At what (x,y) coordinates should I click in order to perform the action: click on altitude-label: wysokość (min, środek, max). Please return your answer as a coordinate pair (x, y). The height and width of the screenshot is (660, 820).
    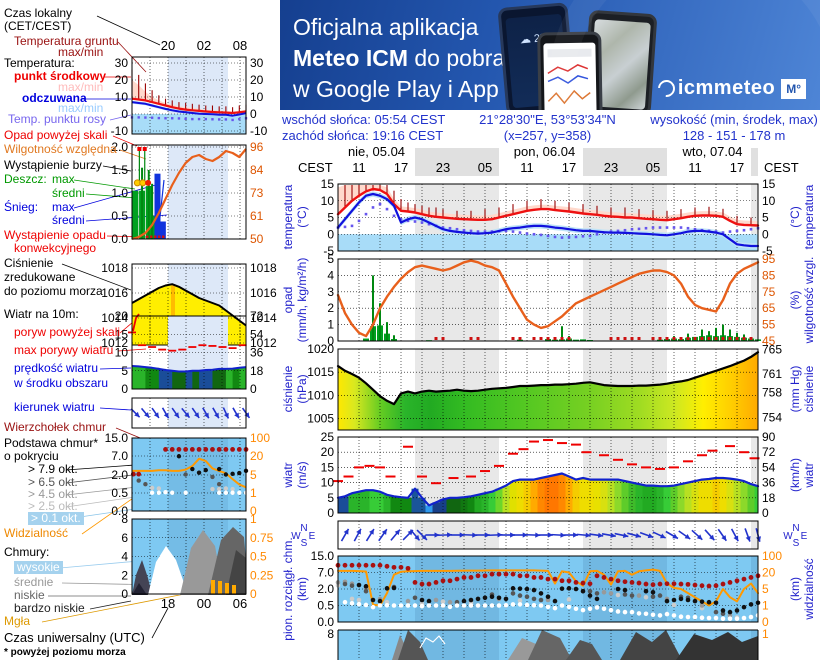
    Looking at the image, I should click on (734, 119).